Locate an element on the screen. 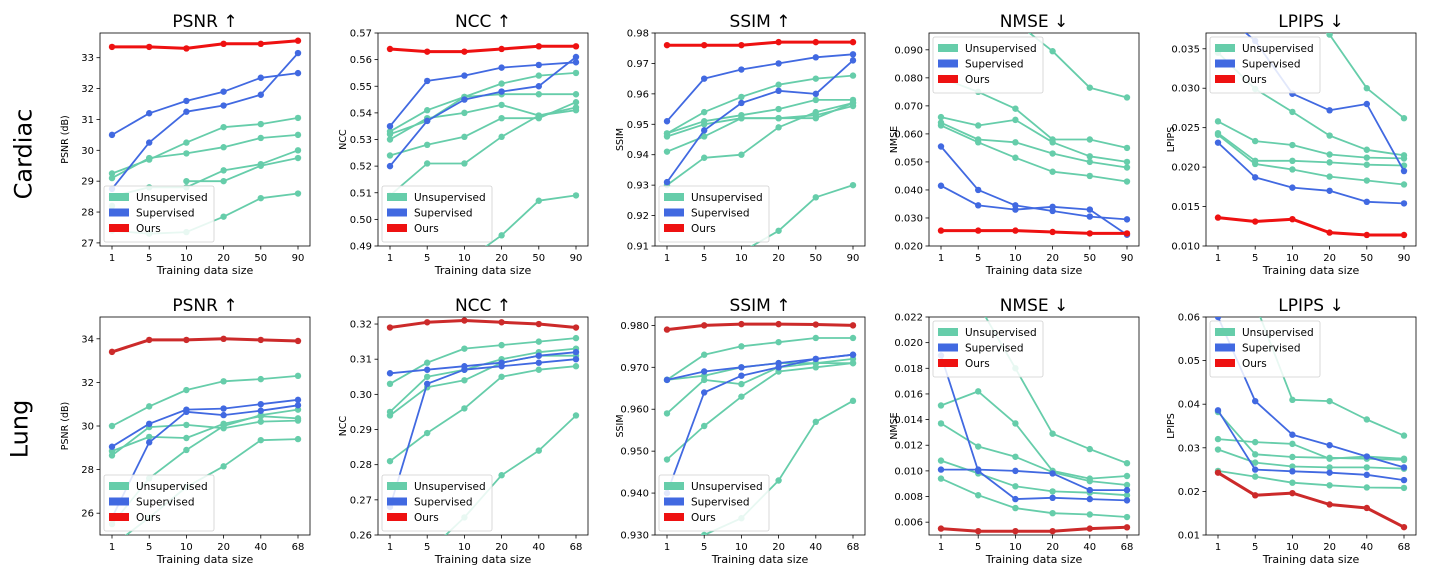 This screenshot has width=1432, height=582. x-tick-label: 5 is located at coordinates (427, 258).